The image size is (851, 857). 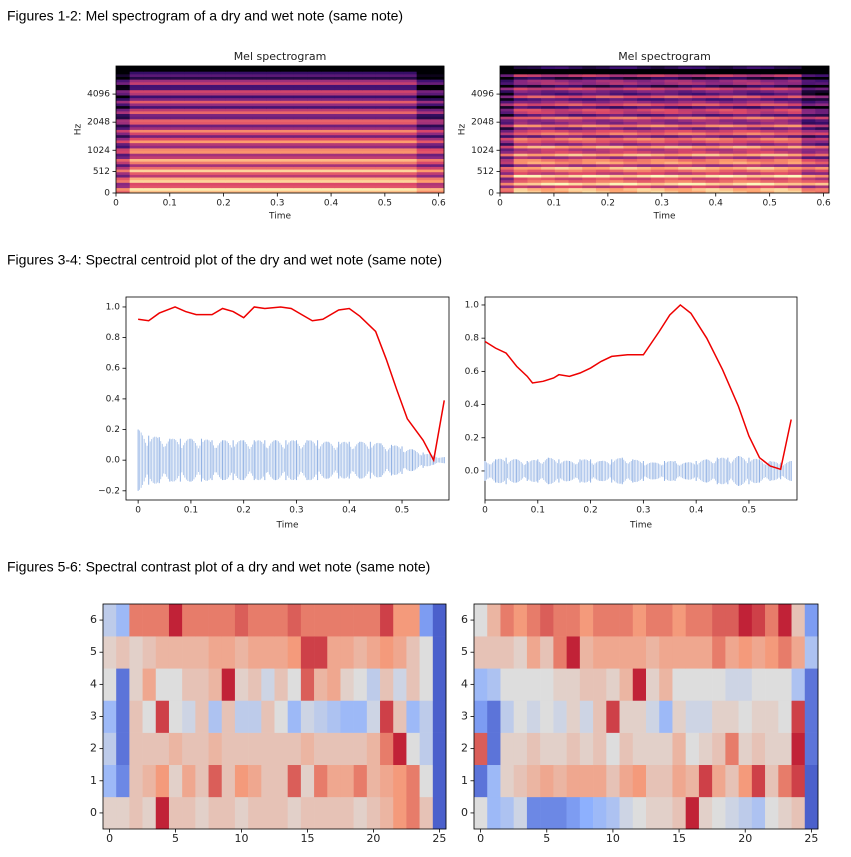 What do you see at coordinates (277, 204) in the screenshot?
I see `x-tick-label: 0.3` at bounding box center [277, 204].